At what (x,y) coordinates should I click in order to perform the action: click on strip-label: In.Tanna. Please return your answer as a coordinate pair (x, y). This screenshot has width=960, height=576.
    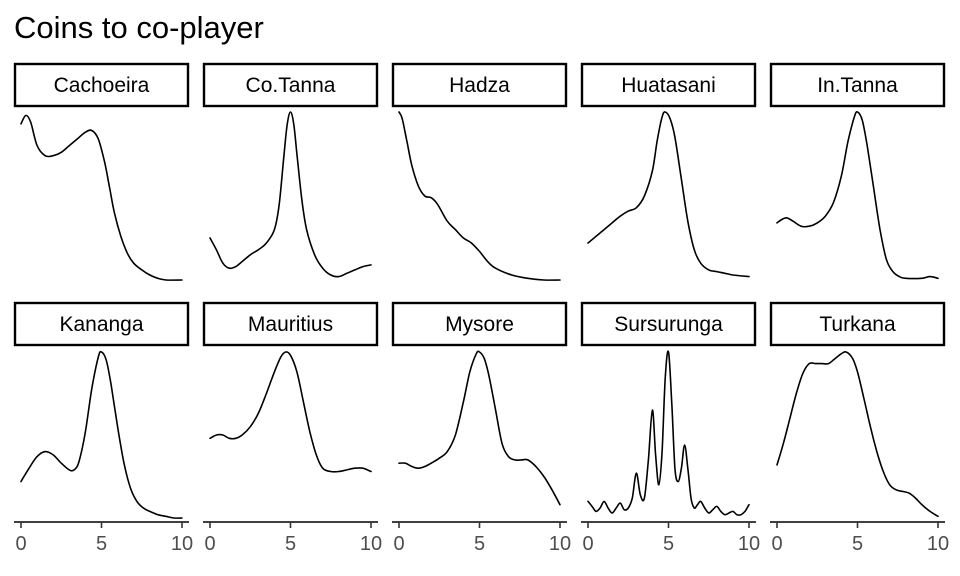
    Looking at the image, I should click on (857, 85).